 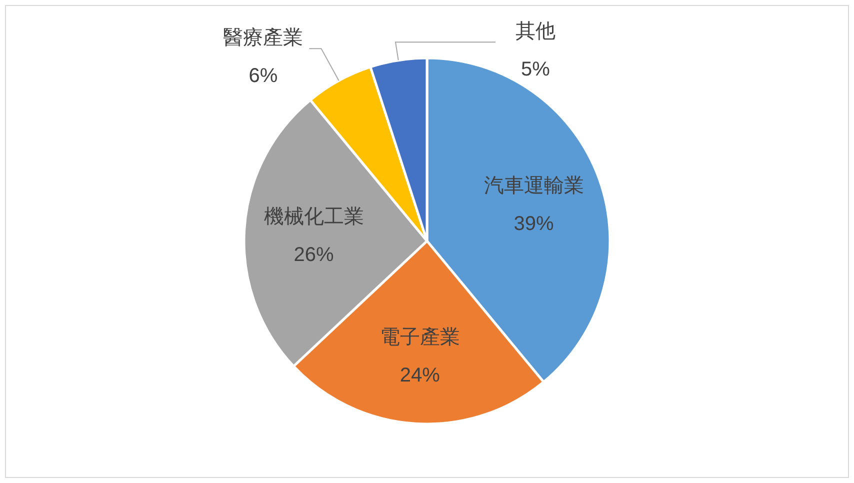 What do you see at coordinates (536, 31) in the screenshot?
I see `slice-label: 其他` at bounding box center [536, 31].